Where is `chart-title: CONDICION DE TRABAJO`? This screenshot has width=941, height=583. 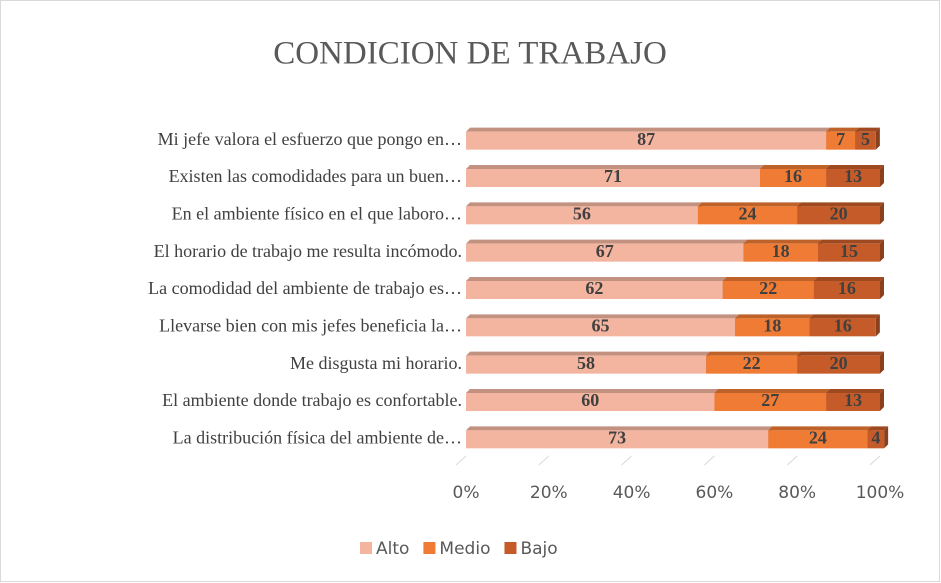
chart-title: CONDICION DE TRABAJO is located at coordinates (470, 54).